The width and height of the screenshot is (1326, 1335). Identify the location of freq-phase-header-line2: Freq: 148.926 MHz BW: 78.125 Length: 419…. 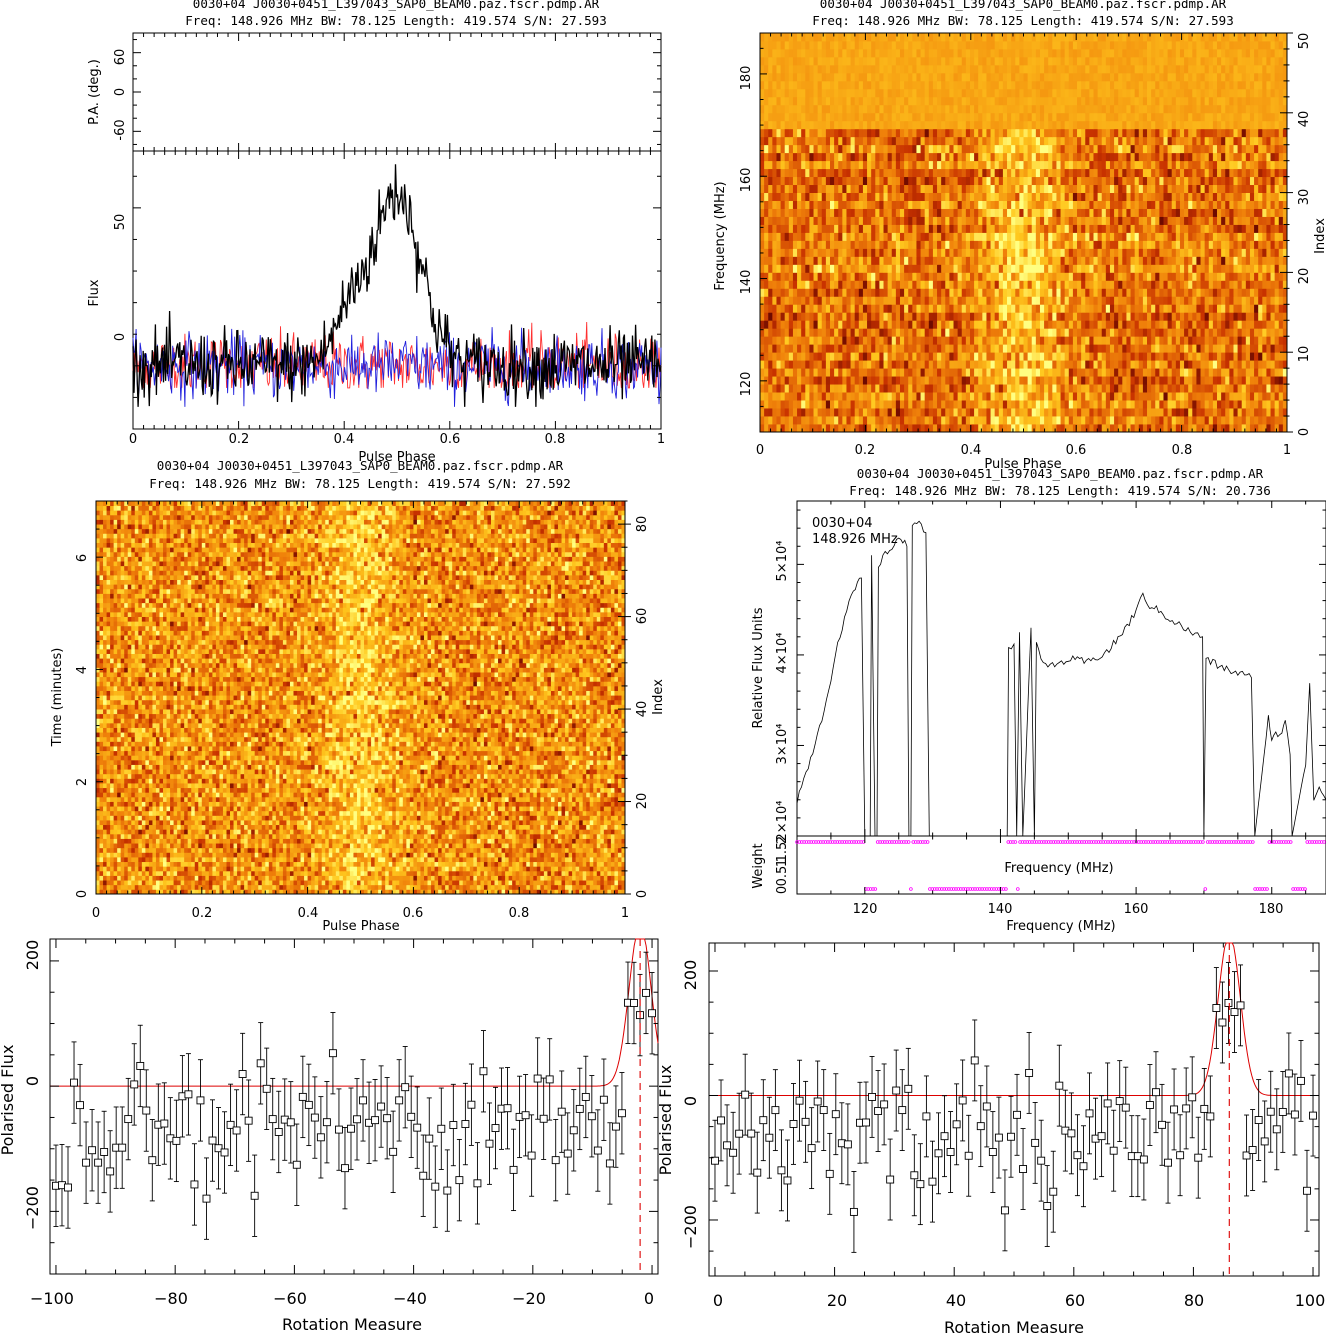
(1022, 20).